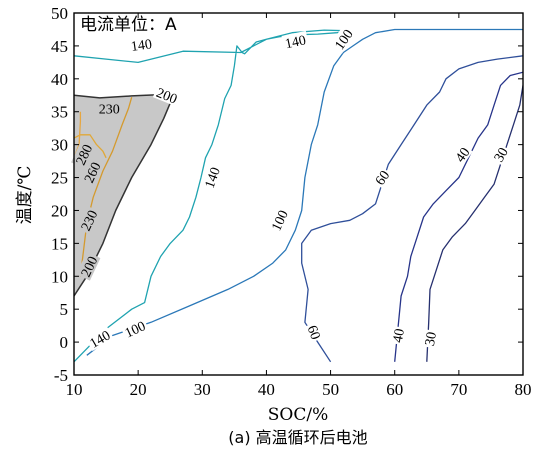 The image size is (539, 452). I want to click on contour-label-230: 230, so click(109, 109).